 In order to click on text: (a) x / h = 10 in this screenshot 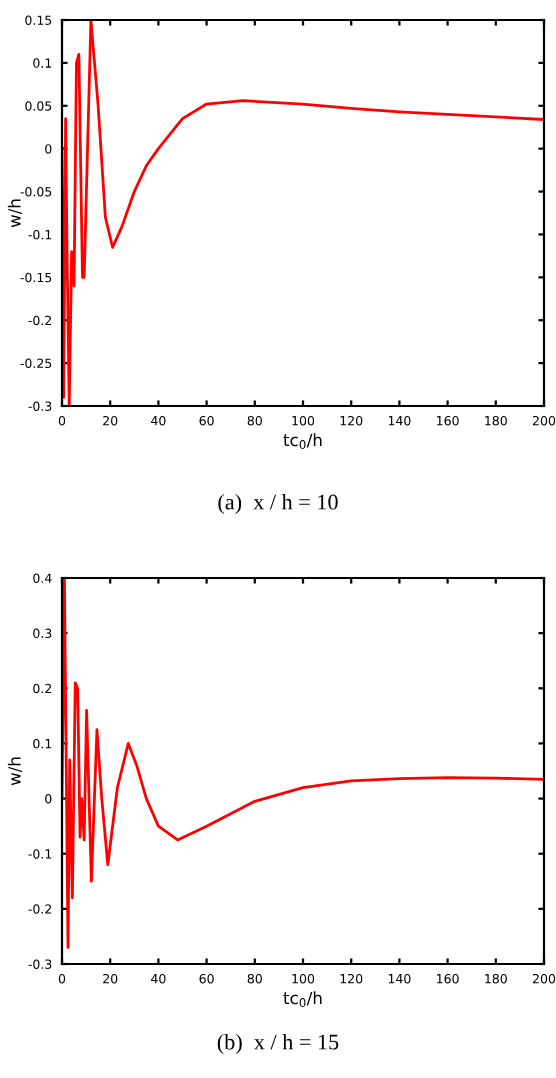, I will do `click(278, 504)`.